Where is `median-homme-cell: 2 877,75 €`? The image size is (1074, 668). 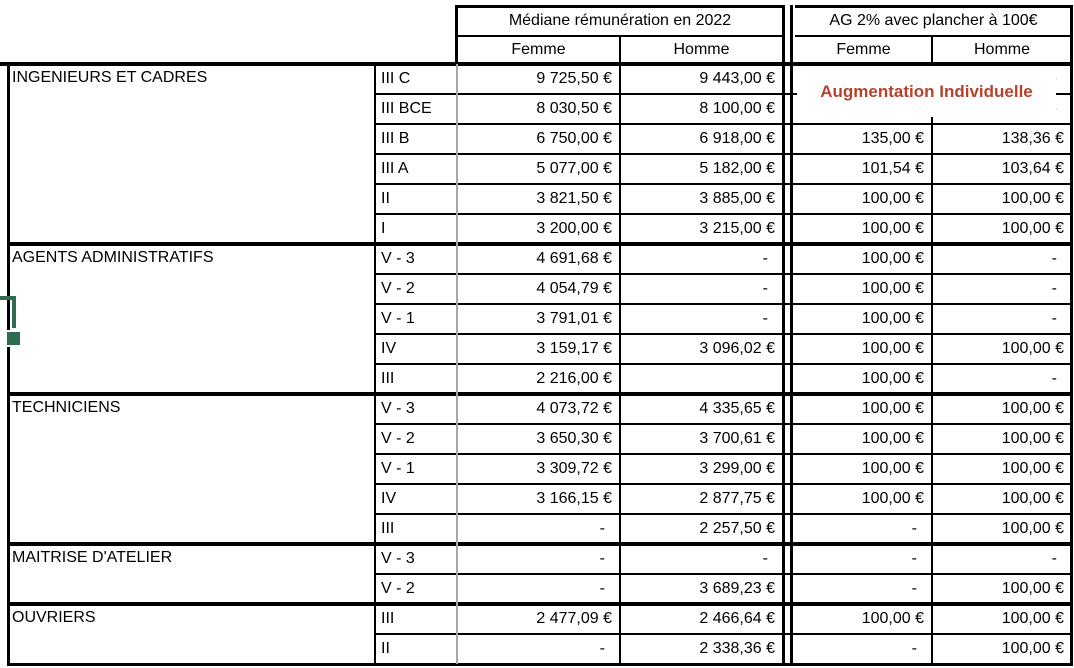 median-homme-cell: 2 877,75 € is located at coordinates (701, 499).